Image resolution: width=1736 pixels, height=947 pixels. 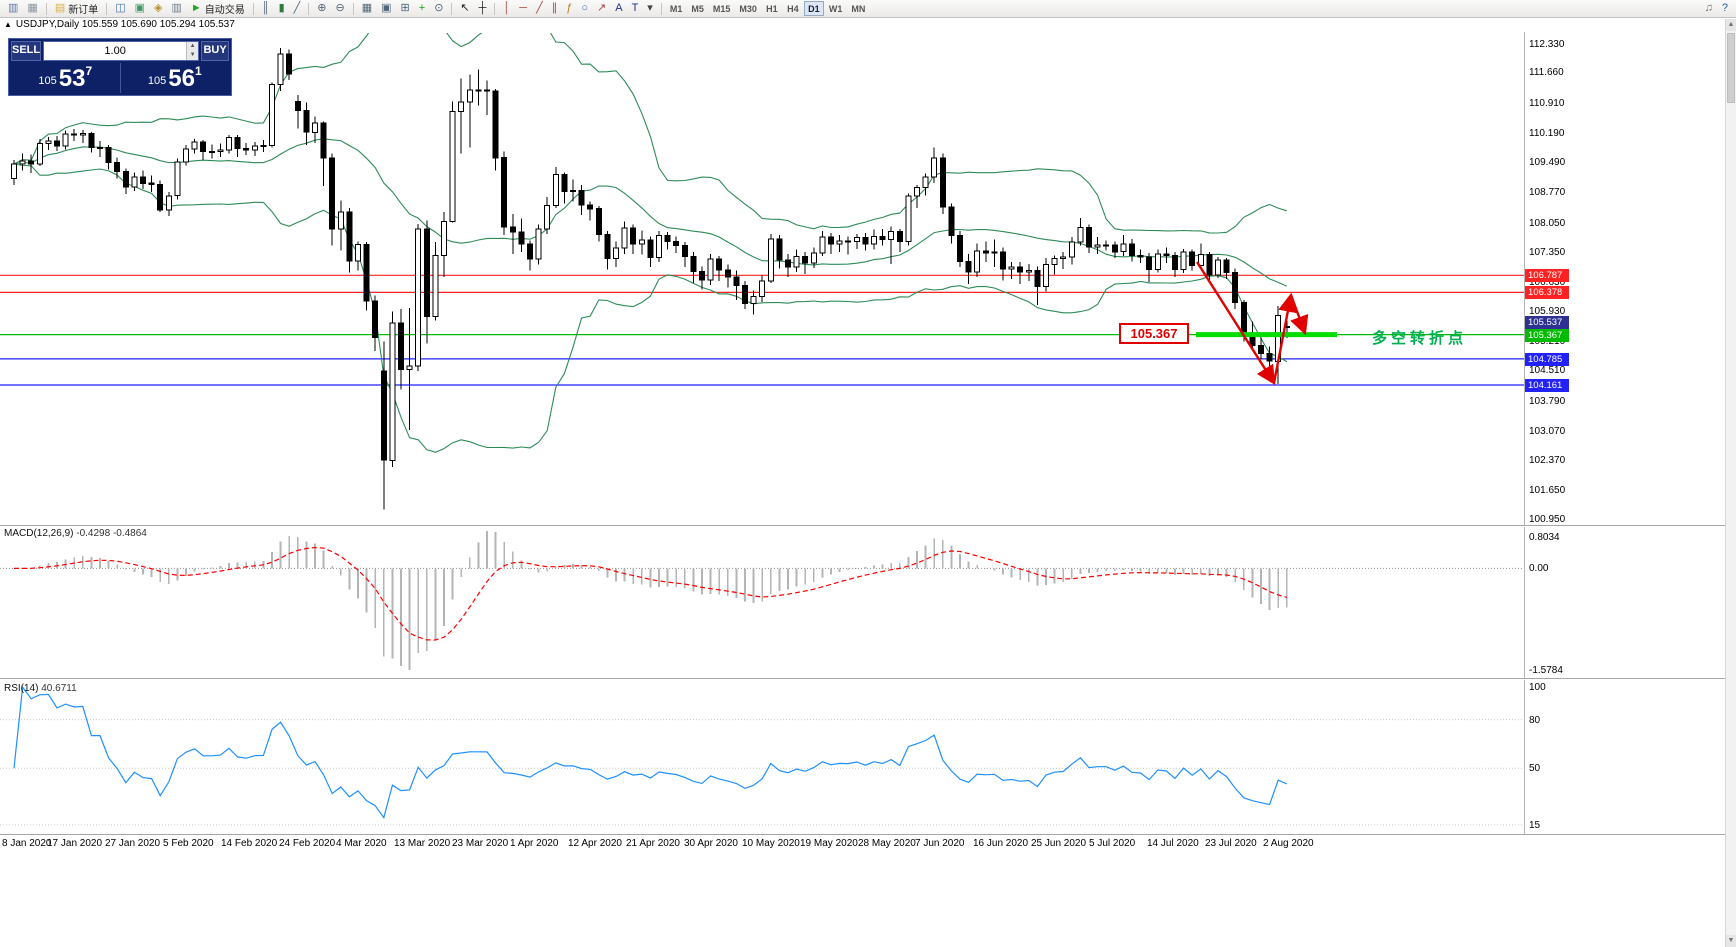 What do you see at coordinates (47, 81) in the screenshot?
I see `sell-price-prefix: 105` at bounding box center [47, 81].